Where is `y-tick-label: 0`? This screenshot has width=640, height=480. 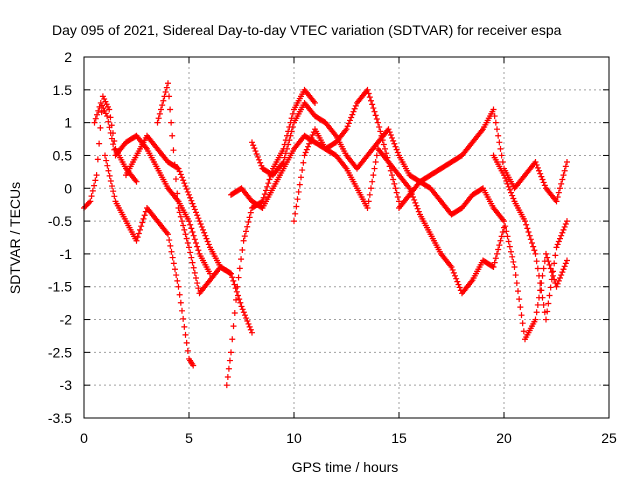 y-tick-label: 0 is located at coordinates (68, 188).